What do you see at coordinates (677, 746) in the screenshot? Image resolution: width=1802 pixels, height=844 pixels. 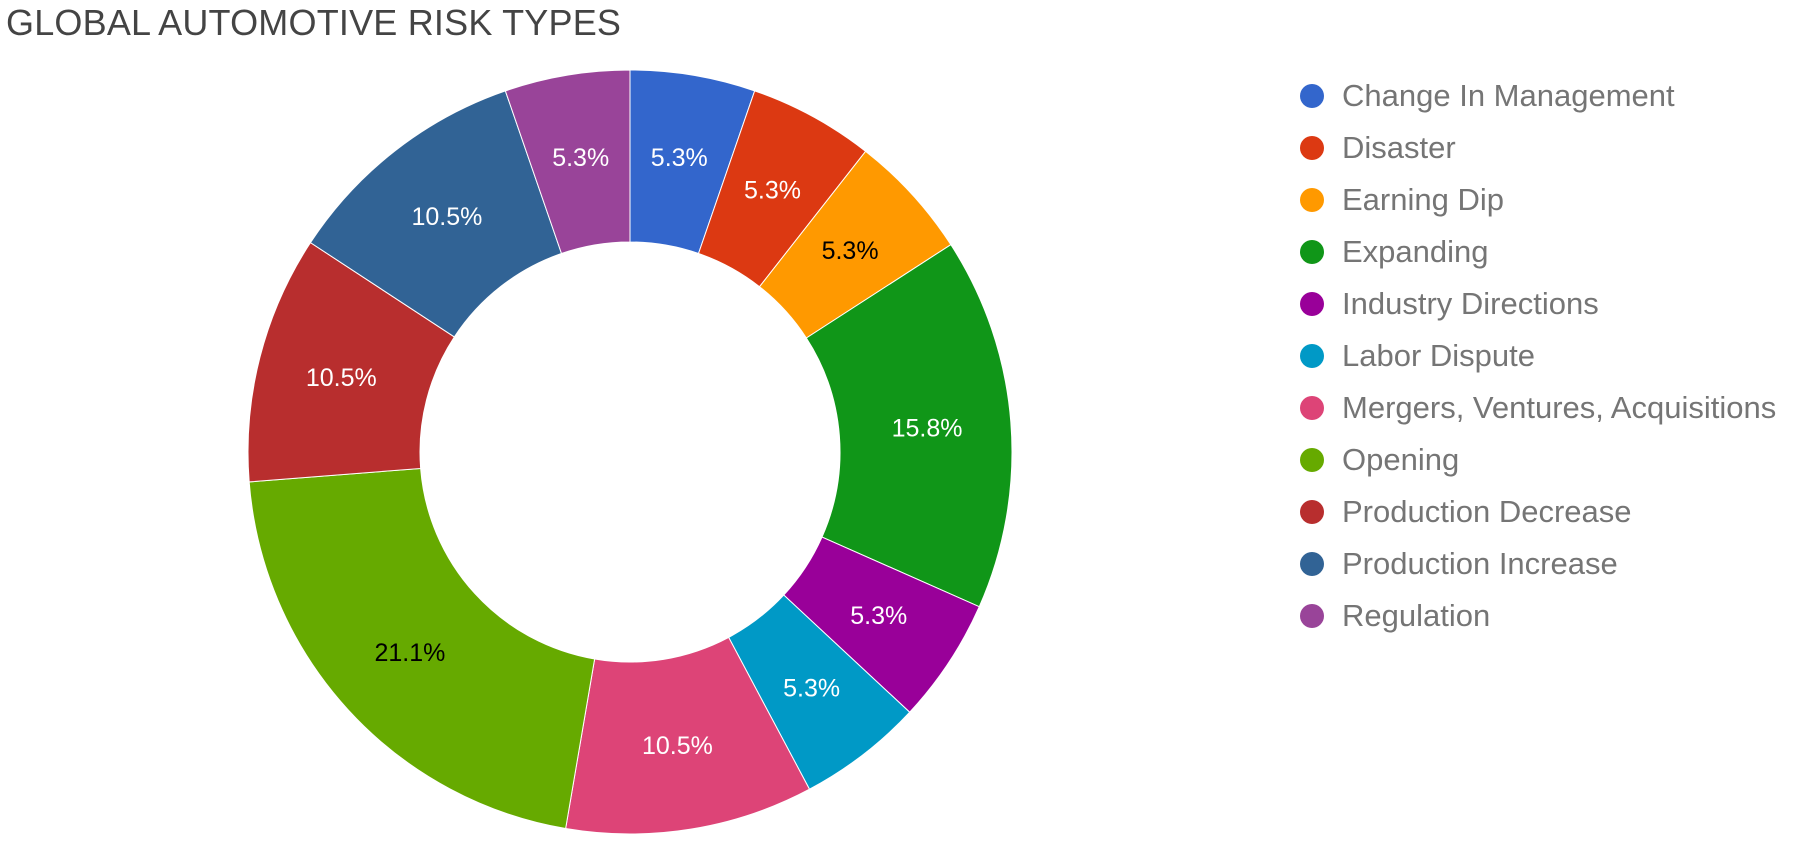 I see `slice-label-6: 10.5%` at bounding box center [677, 746].